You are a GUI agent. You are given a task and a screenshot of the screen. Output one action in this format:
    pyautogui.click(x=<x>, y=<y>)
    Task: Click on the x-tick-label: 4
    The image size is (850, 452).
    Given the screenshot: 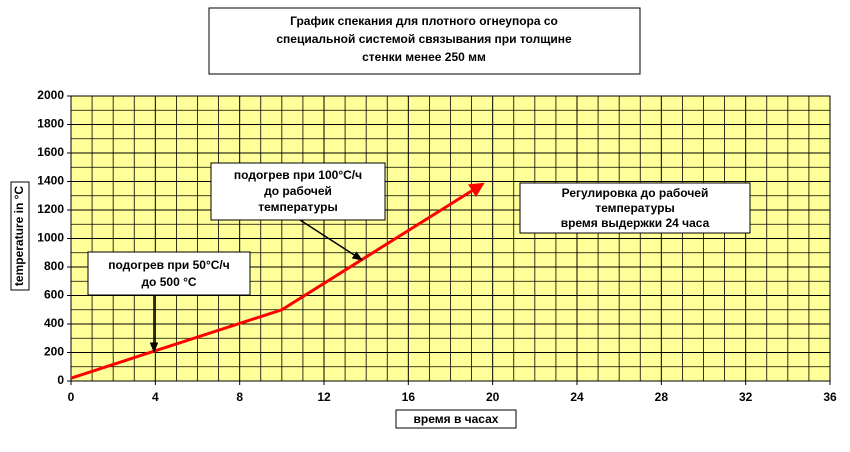 What is the action you would take?
    pyautogui.click(x=155, y=397)
    